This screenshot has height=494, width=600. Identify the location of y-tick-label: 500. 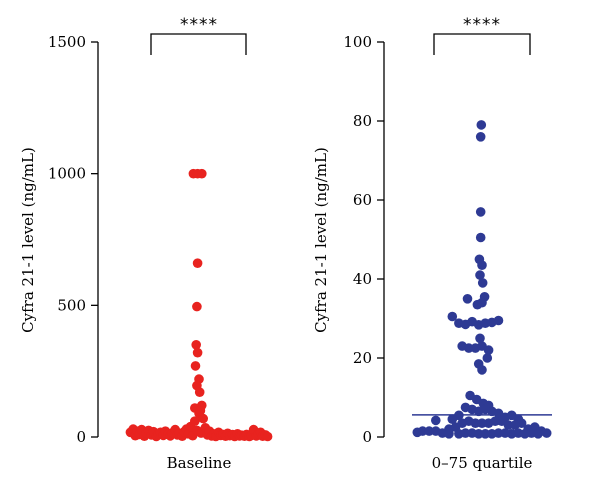
(71, 305).